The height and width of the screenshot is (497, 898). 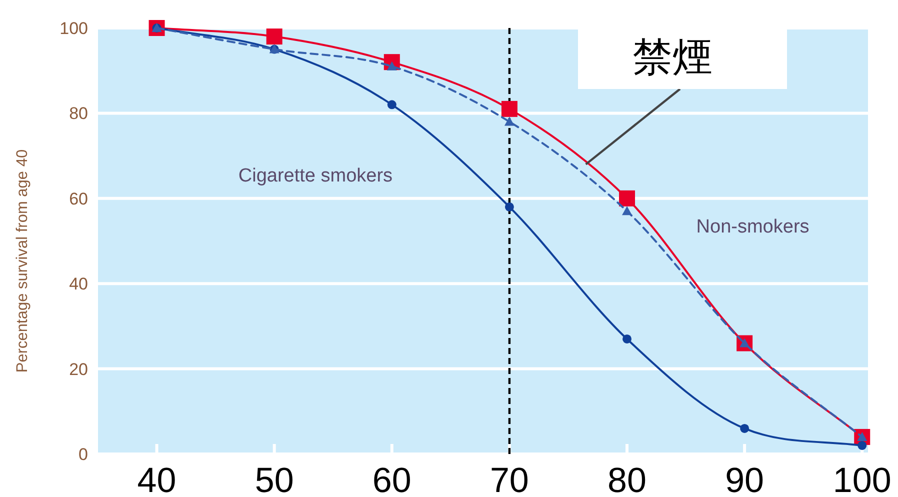 I want to click on x-tick-label: 60, so click(x=392, y=479).